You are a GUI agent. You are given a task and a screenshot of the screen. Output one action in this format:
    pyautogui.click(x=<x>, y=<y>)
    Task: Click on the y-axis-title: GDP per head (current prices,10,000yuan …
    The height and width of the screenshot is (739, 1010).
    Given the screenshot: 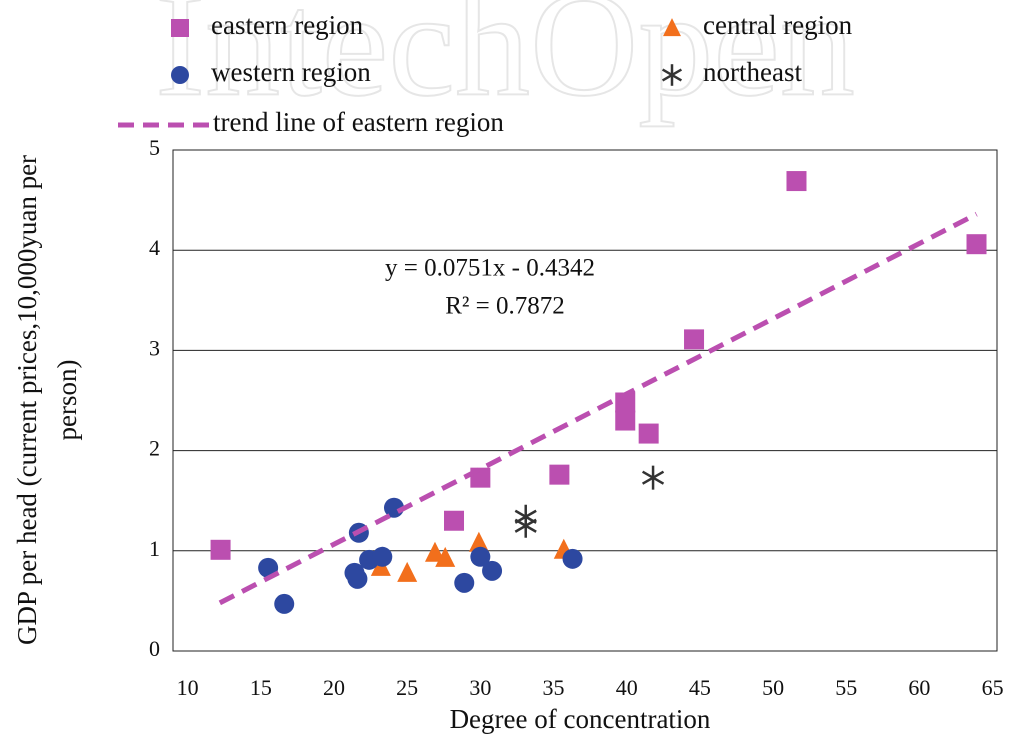 What is the action you would take?
    pyautogui.click(x=27, y=400)
    